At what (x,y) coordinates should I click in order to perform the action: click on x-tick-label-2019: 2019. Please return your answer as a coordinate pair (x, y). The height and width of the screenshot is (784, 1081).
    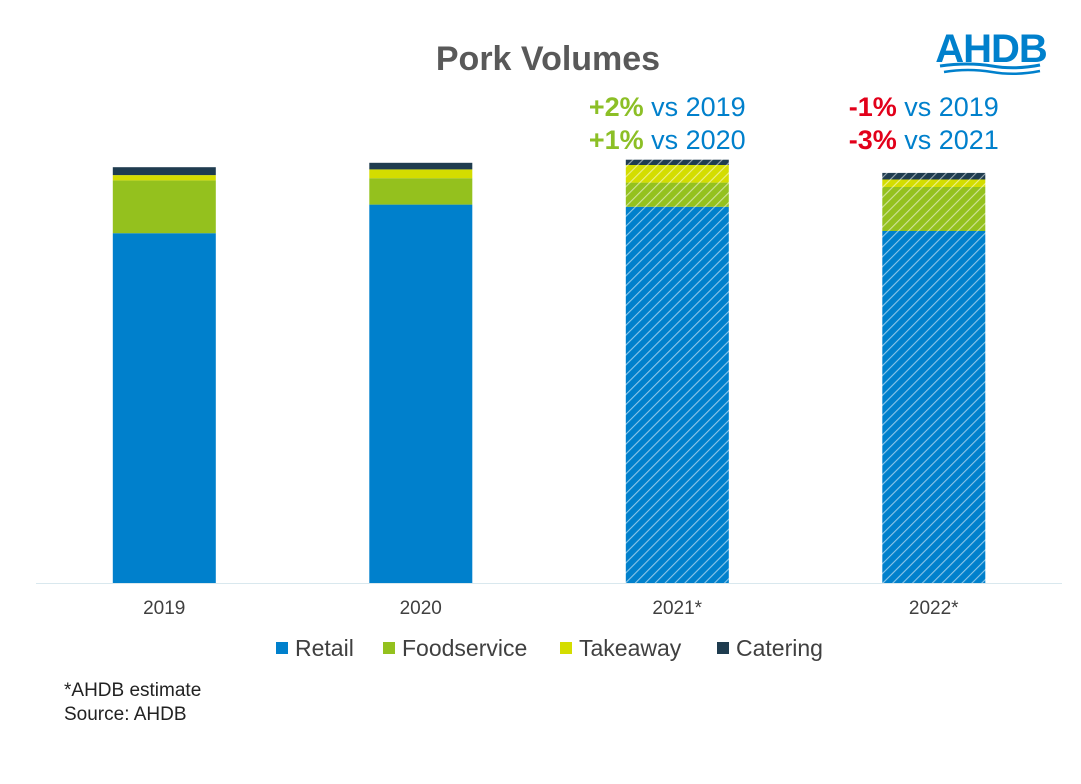
    Looking at the image, I should click on (164, 608).